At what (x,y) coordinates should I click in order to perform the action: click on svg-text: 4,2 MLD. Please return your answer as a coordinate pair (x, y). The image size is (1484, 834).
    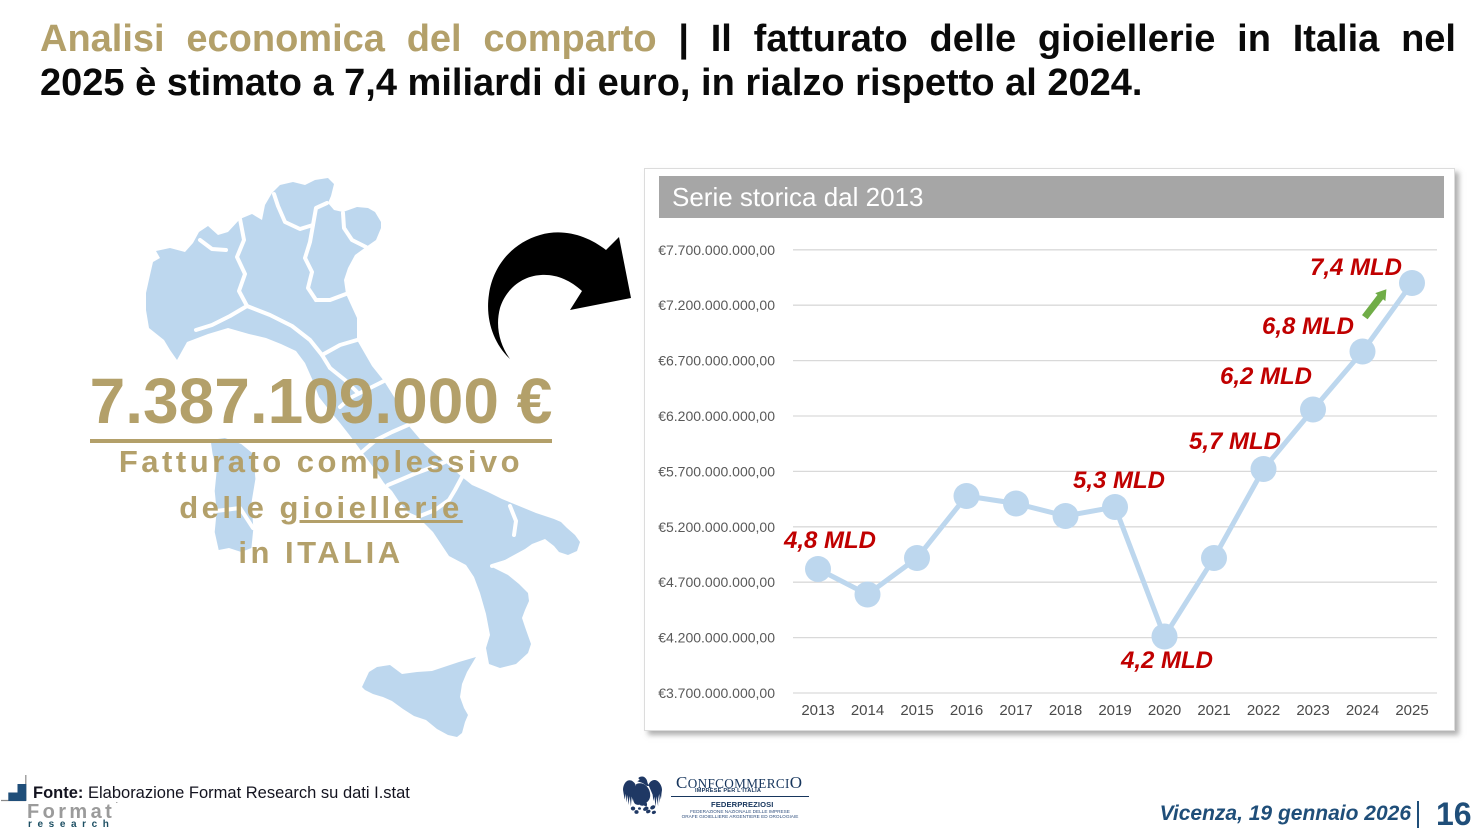
    Looking at the image, I should click on (1166, 660).